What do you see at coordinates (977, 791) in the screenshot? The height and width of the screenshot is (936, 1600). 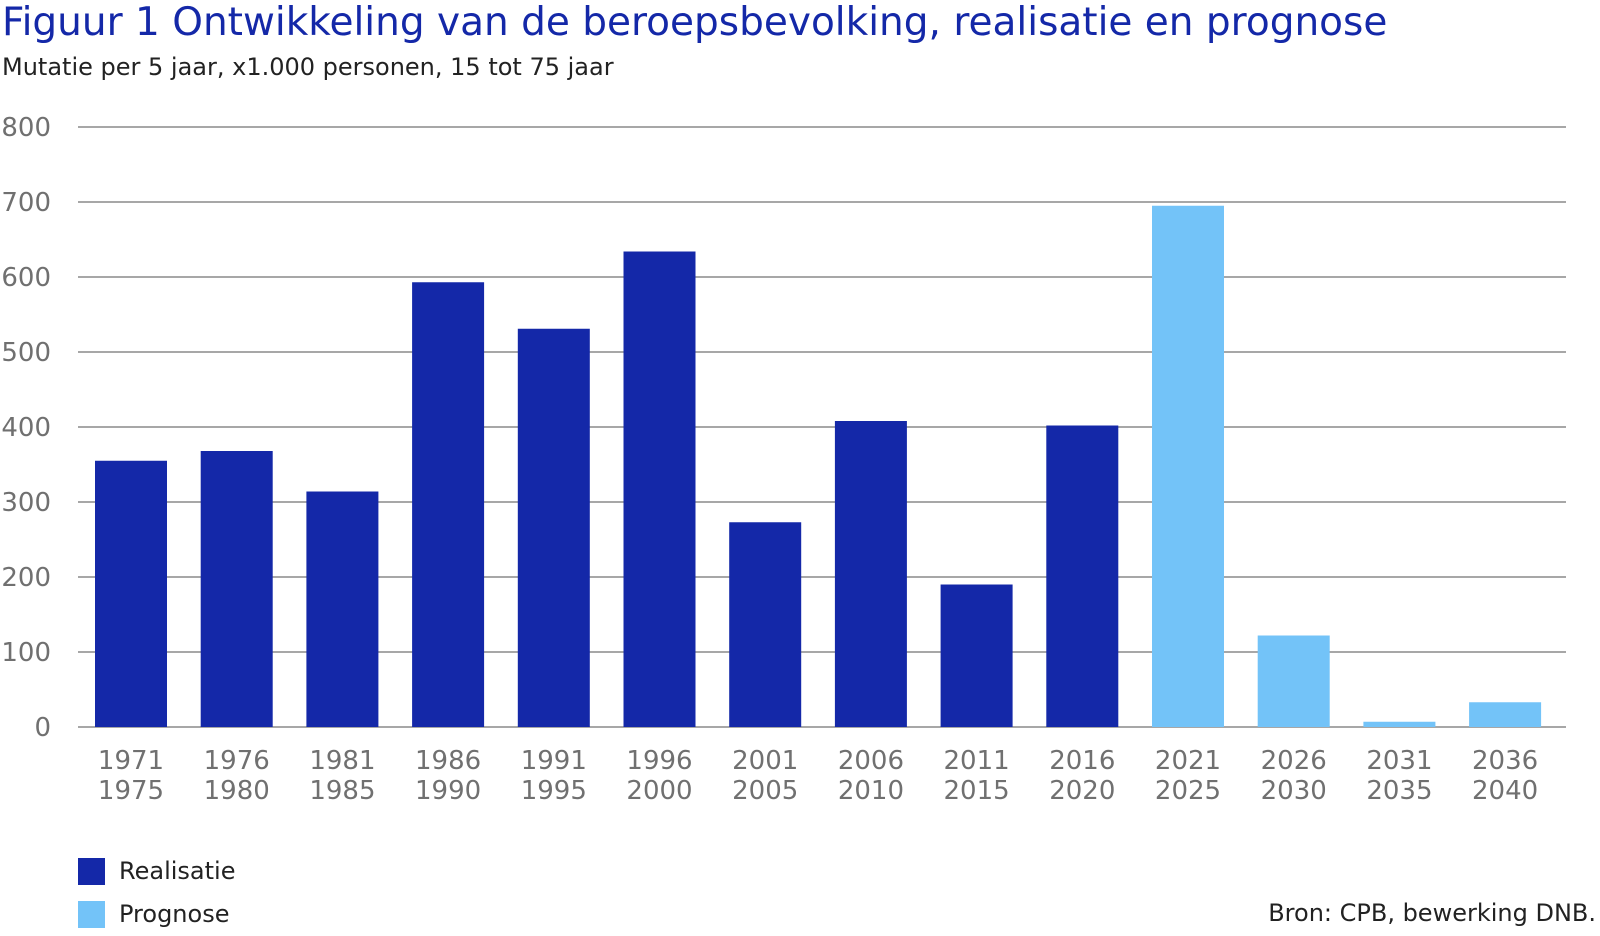 I see `x-tick-label-2011-2: 2015` at bounding box center [977, 791].